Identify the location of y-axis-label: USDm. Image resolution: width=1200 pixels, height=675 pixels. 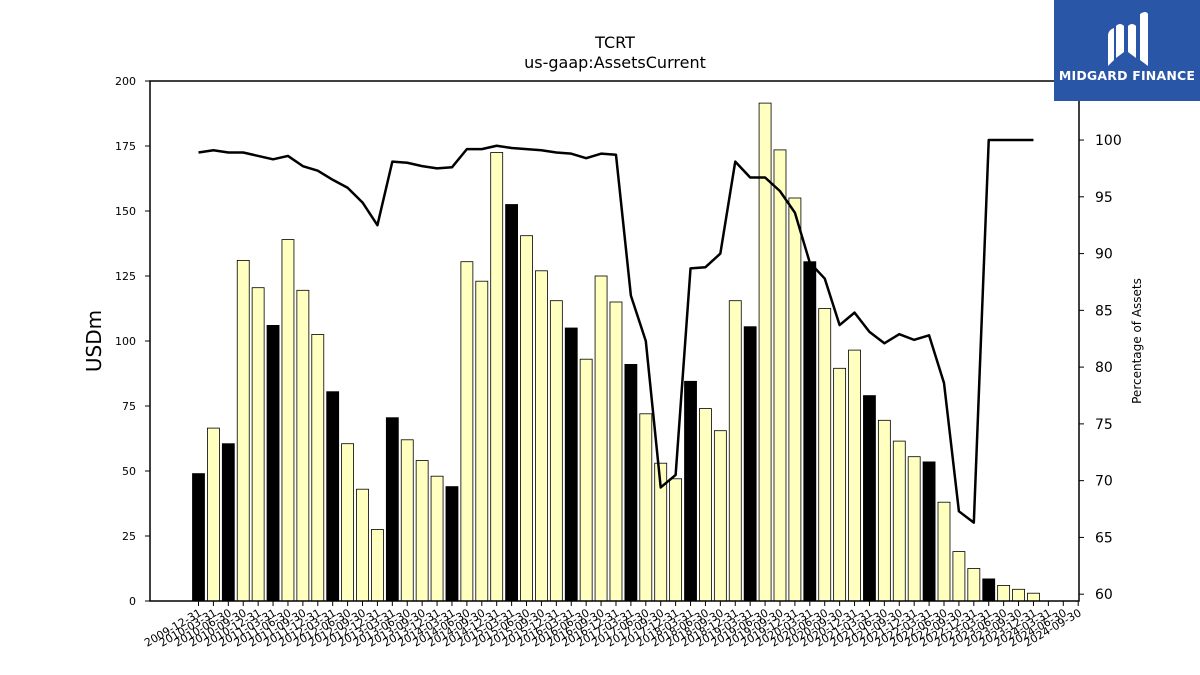
(94, 341).